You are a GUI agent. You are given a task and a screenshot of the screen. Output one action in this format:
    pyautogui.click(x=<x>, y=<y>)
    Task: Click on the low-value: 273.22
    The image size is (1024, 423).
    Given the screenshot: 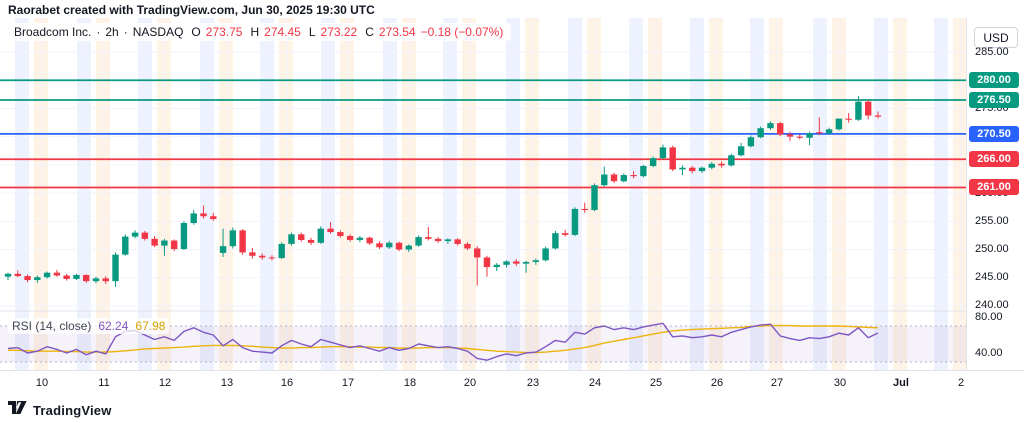 What is the action you would take?
    pyautogui.click(x=339, y=32)
    